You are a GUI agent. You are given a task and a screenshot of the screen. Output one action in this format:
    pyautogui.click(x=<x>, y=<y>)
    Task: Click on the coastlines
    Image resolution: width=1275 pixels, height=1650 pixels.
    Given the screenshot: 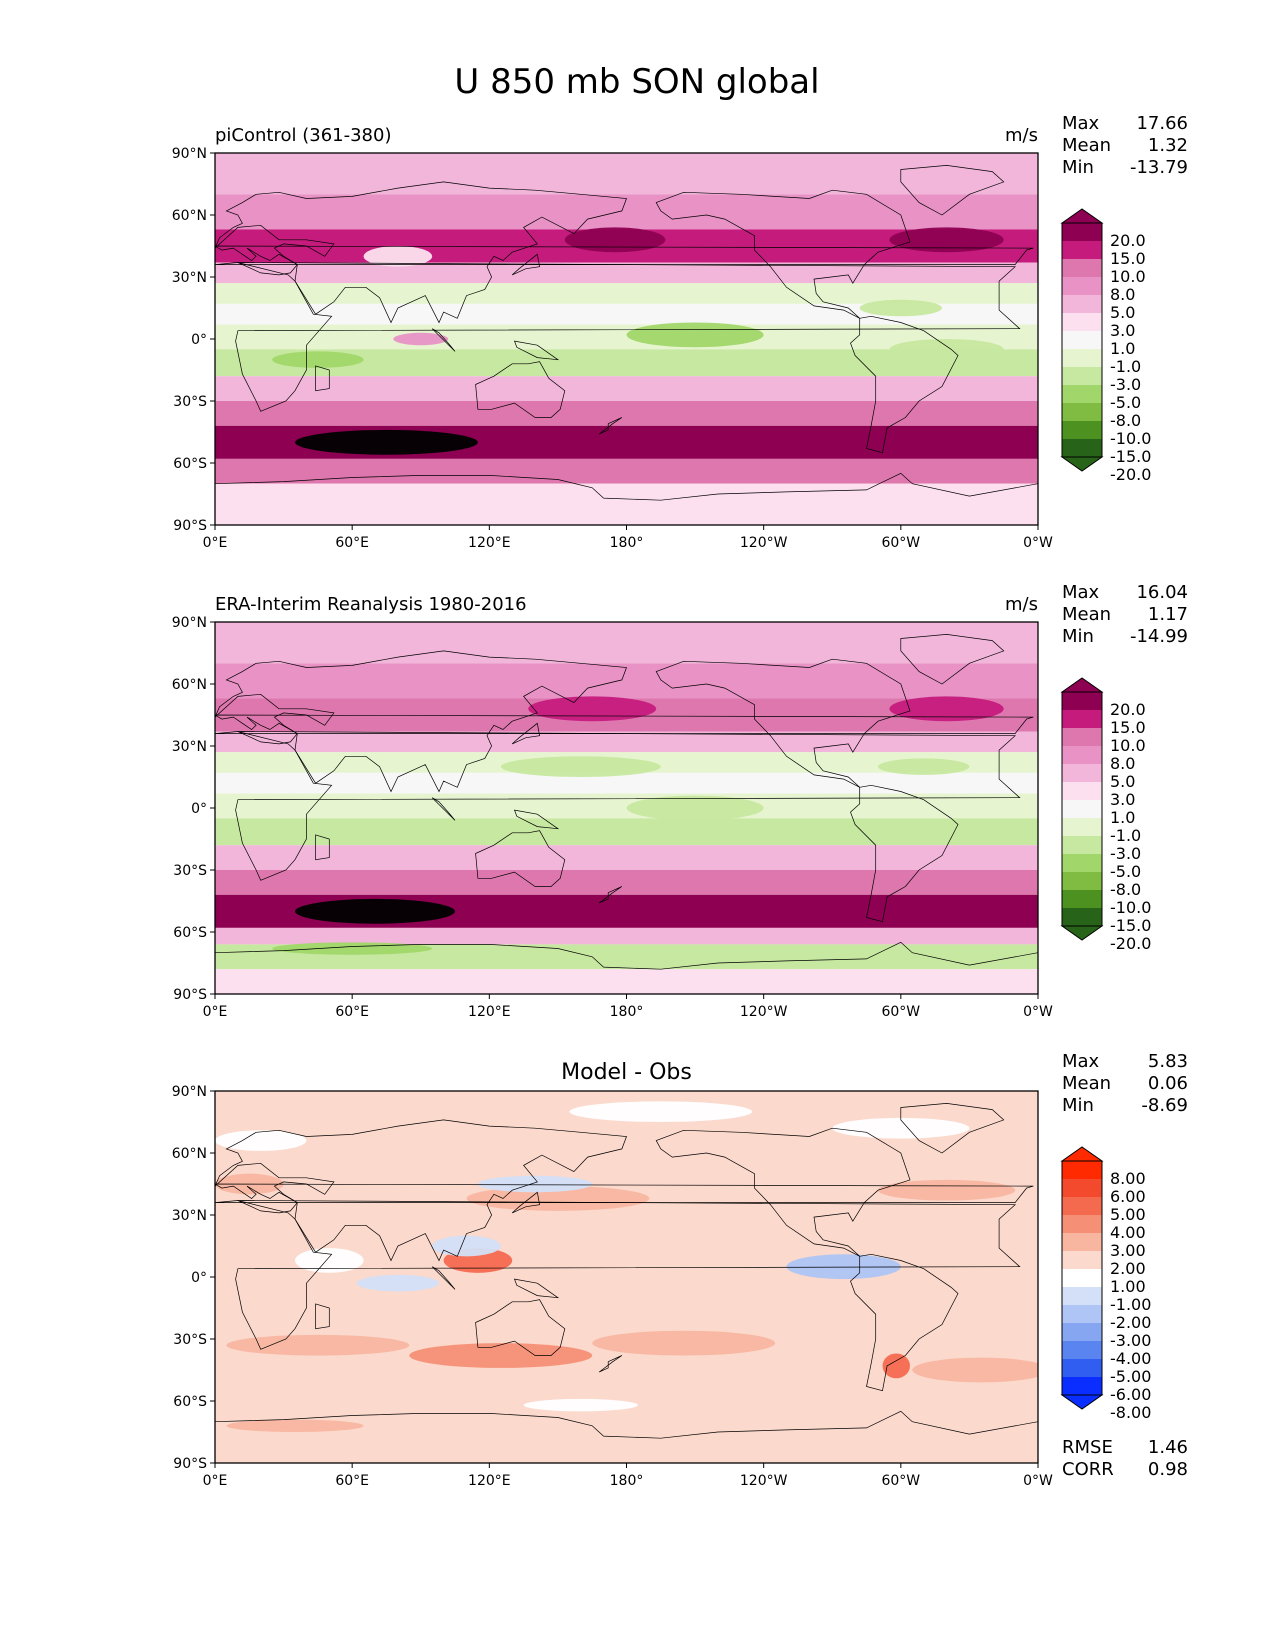 What is the action you would take?
    pyautogui.click(x=626, y=814)
    